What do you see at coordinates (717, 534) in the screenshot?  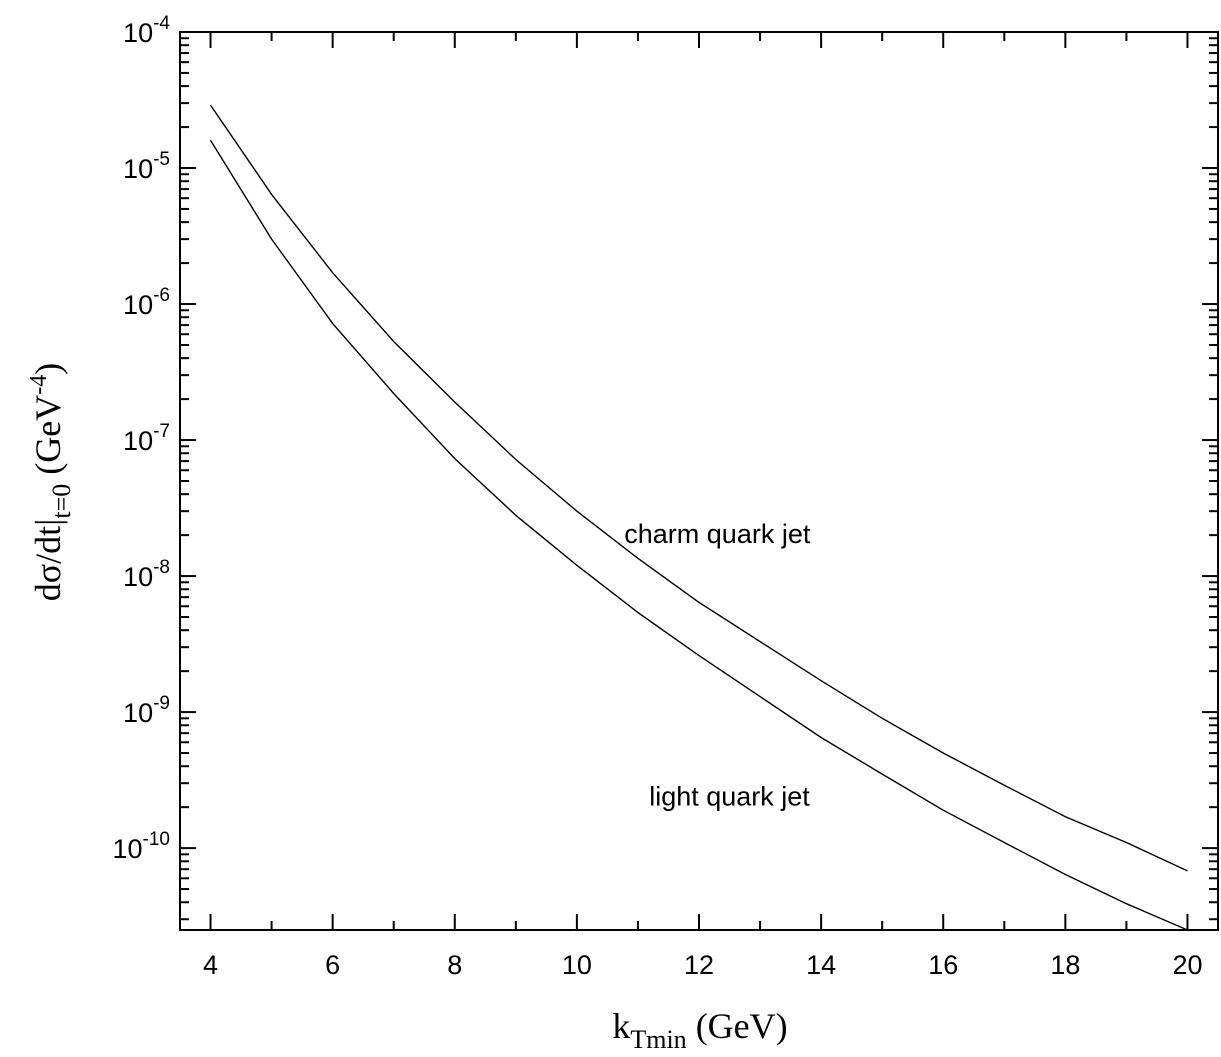 I see `annotation-charm-quark-jet: charm quark jet` at bounding box center [717, 534].